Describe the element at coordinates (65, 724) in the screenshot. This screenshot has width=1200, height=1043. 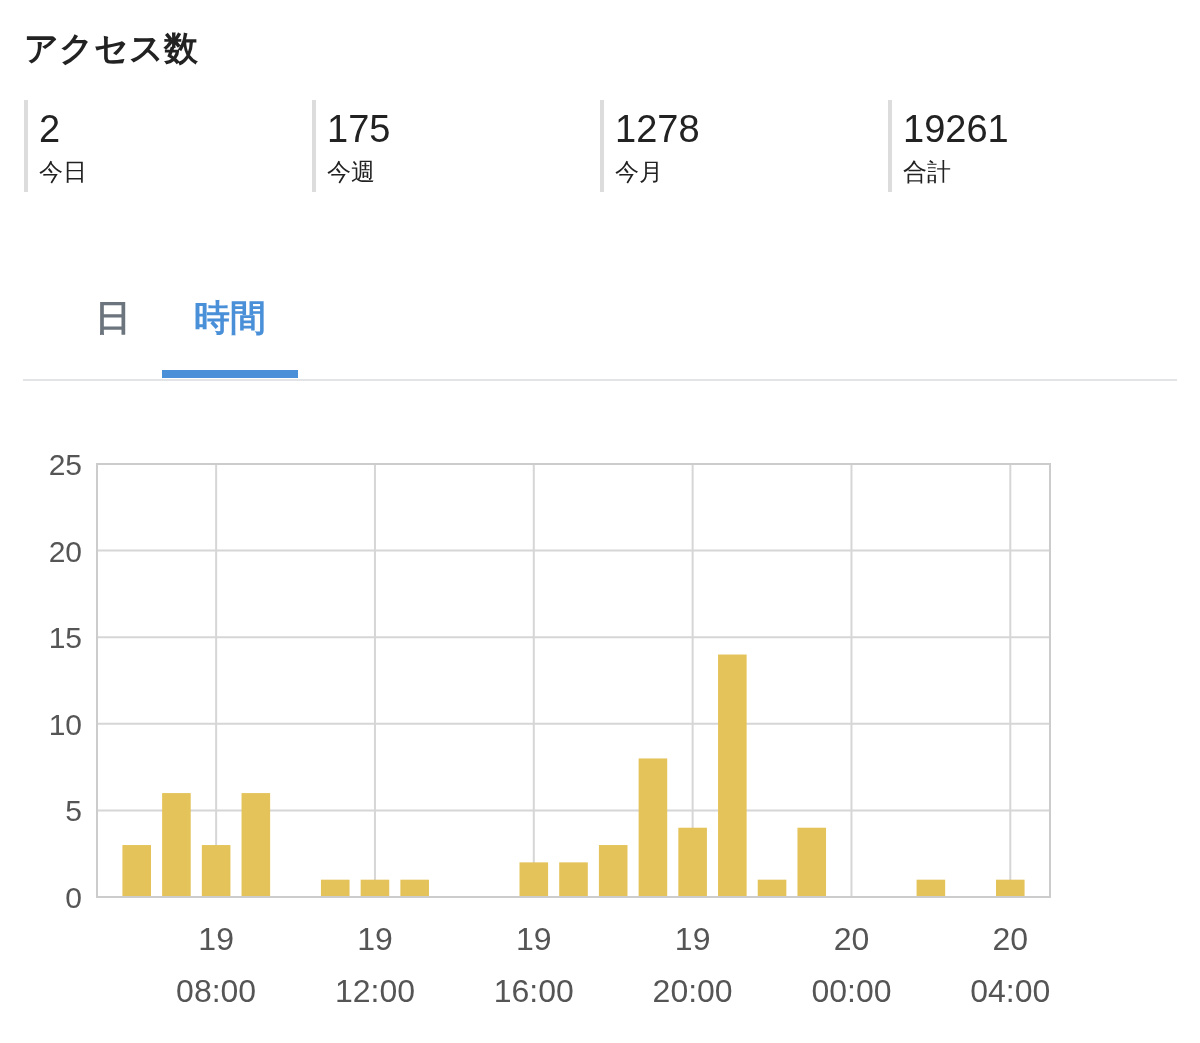
I see `y-tick-label: 10` at that location.